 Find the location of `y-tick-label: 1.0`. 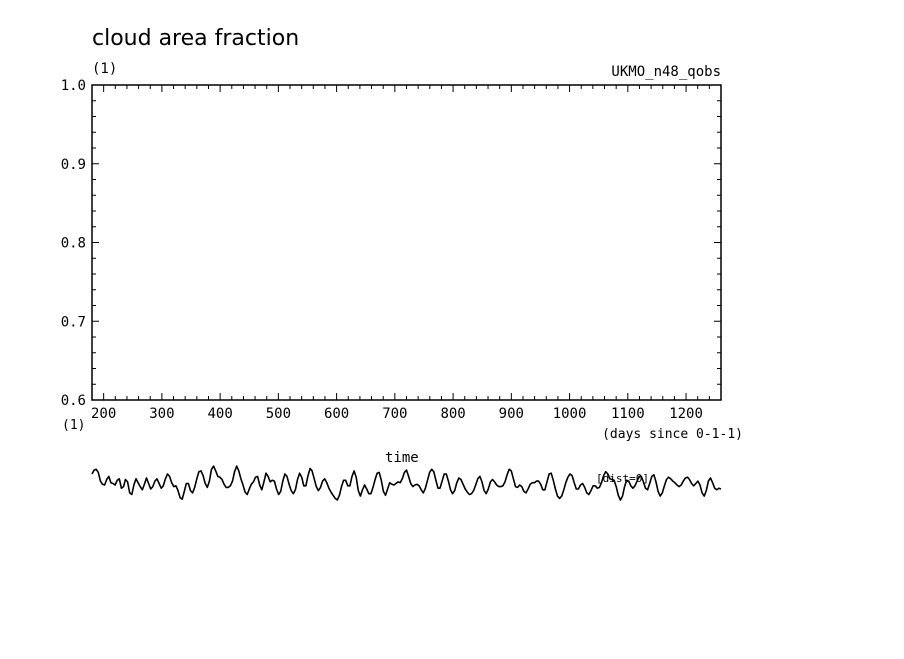

y-tick-label: 1.0 is located at coordinates (73, 86).